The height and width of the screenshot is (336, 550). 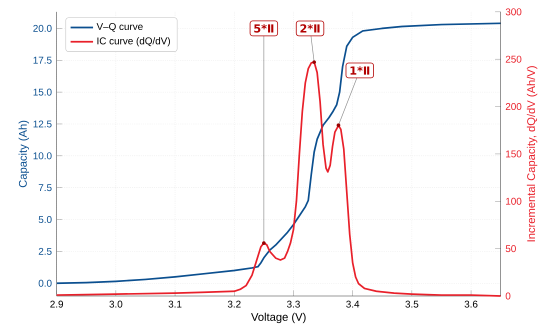 I want to click on y2-tick-label: 0, so click(x=508, y=296).